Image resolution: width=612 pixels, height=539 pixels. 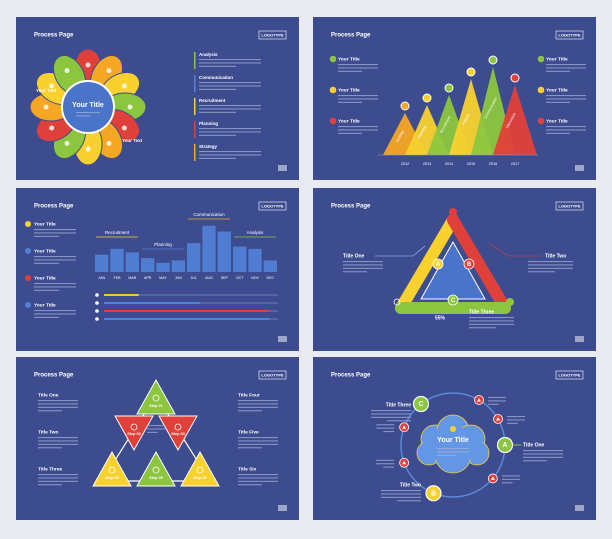 I want to click on item-title: Title Three, so click(x=50, y=469).